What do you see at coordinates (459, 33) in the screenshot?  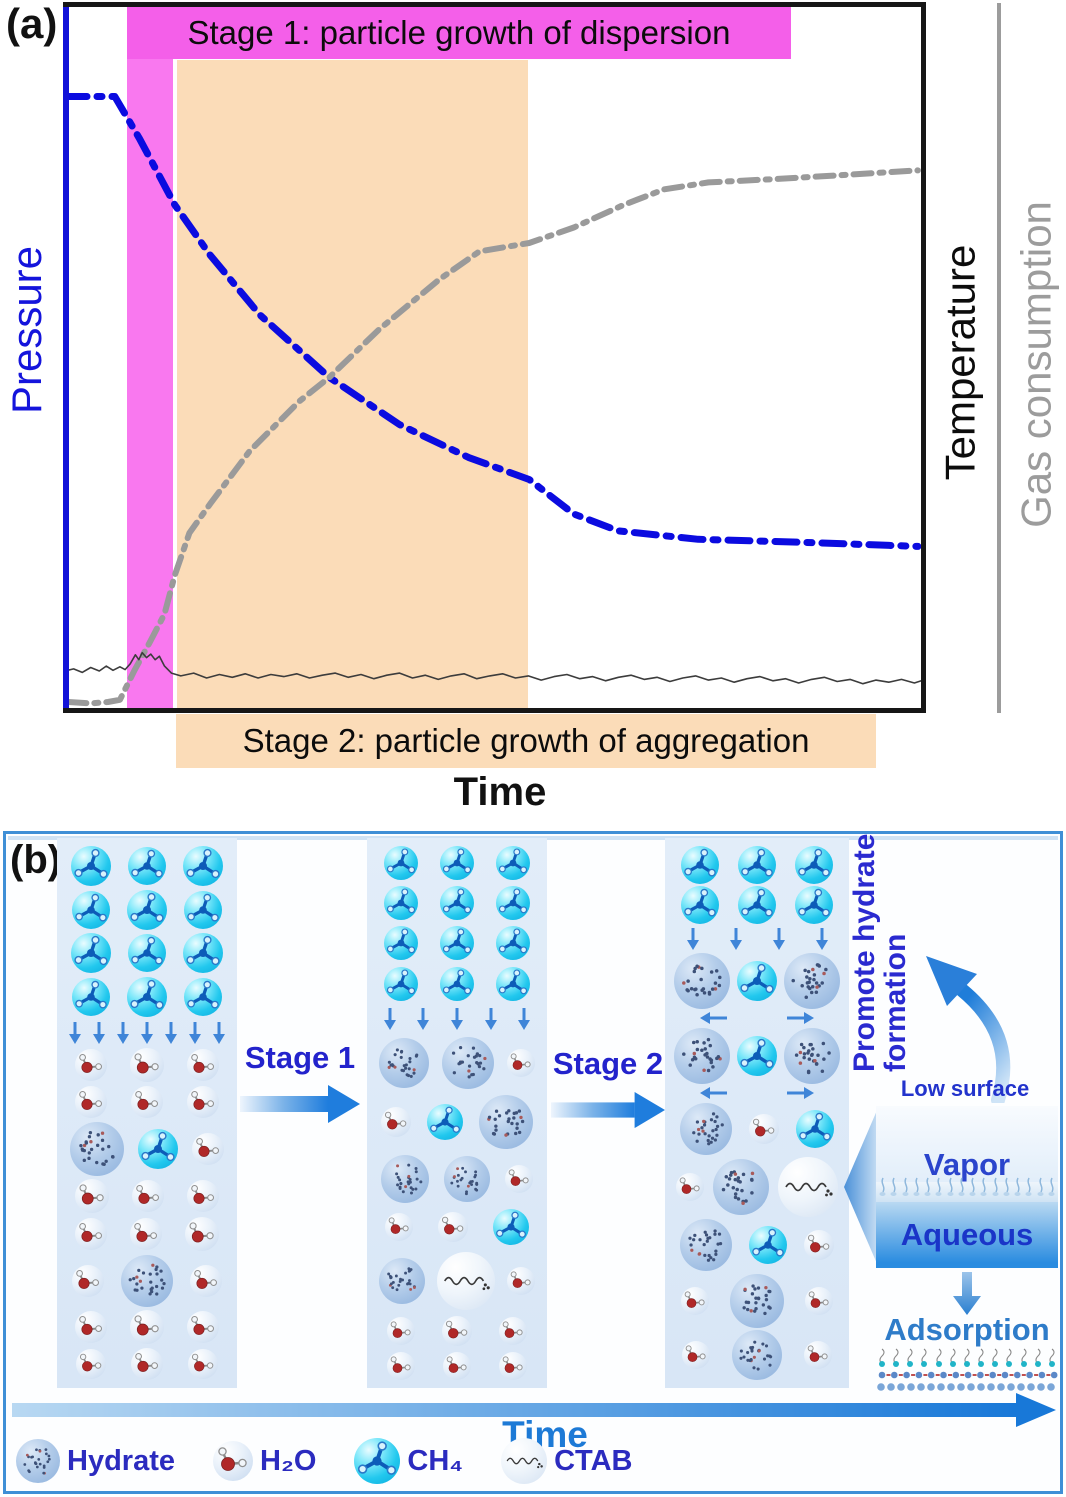 I see `stage1-title-bar: Stage 1: particle growth of dispersion` at bounding box center [459, 33].